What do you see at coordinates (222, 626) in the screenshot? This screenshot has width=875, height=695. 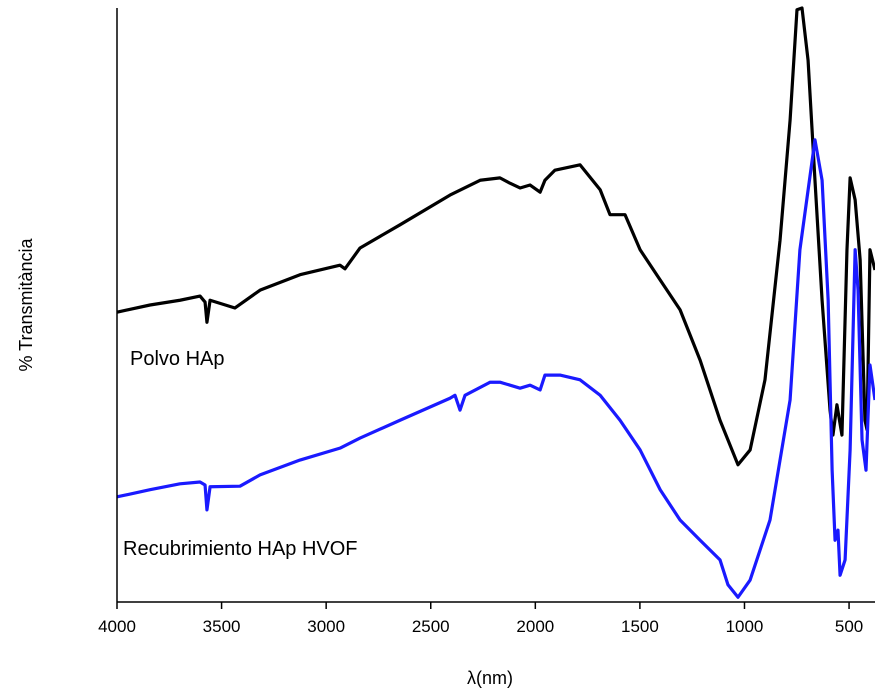 I see `x-tick-label: 3500` at bounding box center [222, 626].